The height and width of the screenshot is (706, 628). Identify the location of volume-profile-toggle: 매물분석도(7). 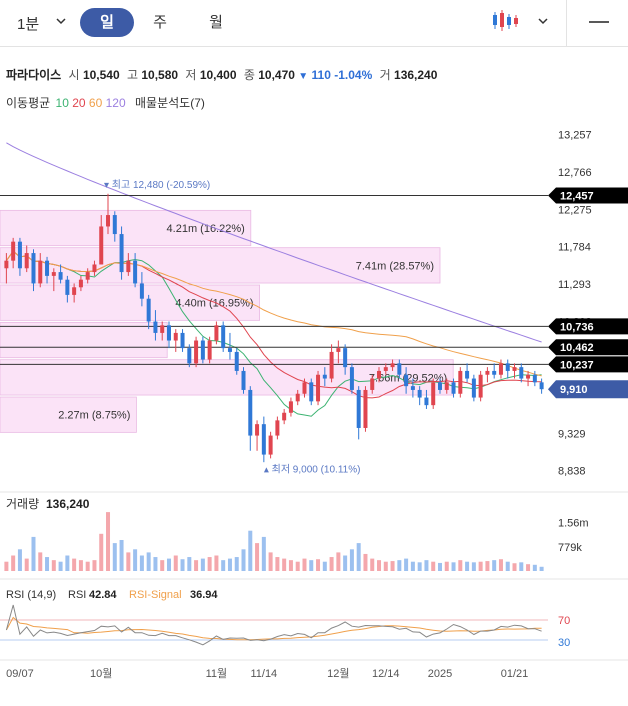
(170, 103).